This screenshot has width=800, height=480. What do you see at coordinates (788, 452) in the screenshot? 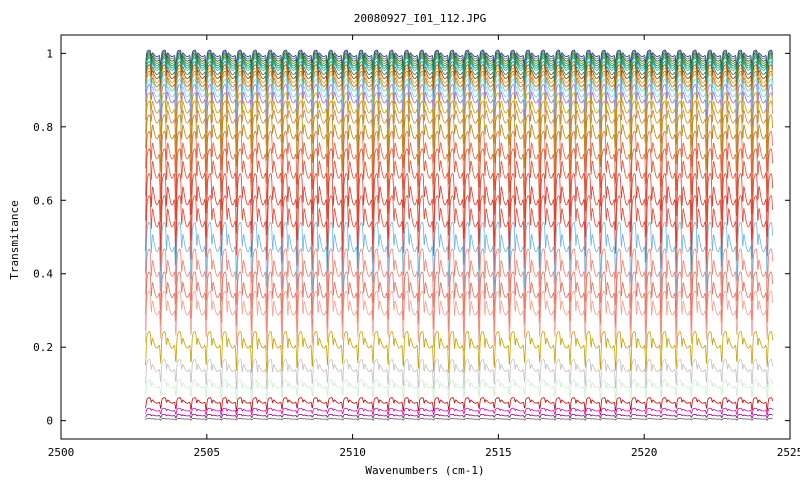
I see `x-tick-label: 2525` at bounding box center [788, 452].